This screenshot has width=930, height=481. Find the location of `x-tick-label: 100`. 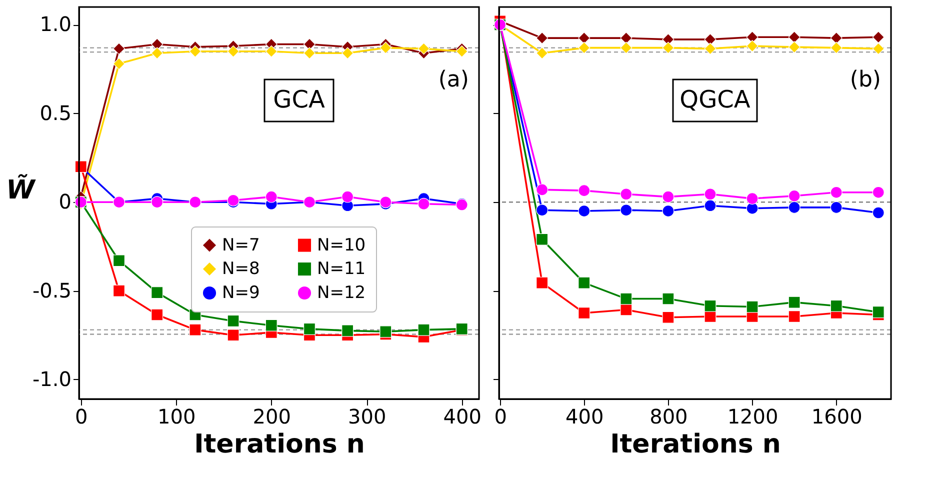

x-tick-label: 100 is located at coordinates (177, 416).